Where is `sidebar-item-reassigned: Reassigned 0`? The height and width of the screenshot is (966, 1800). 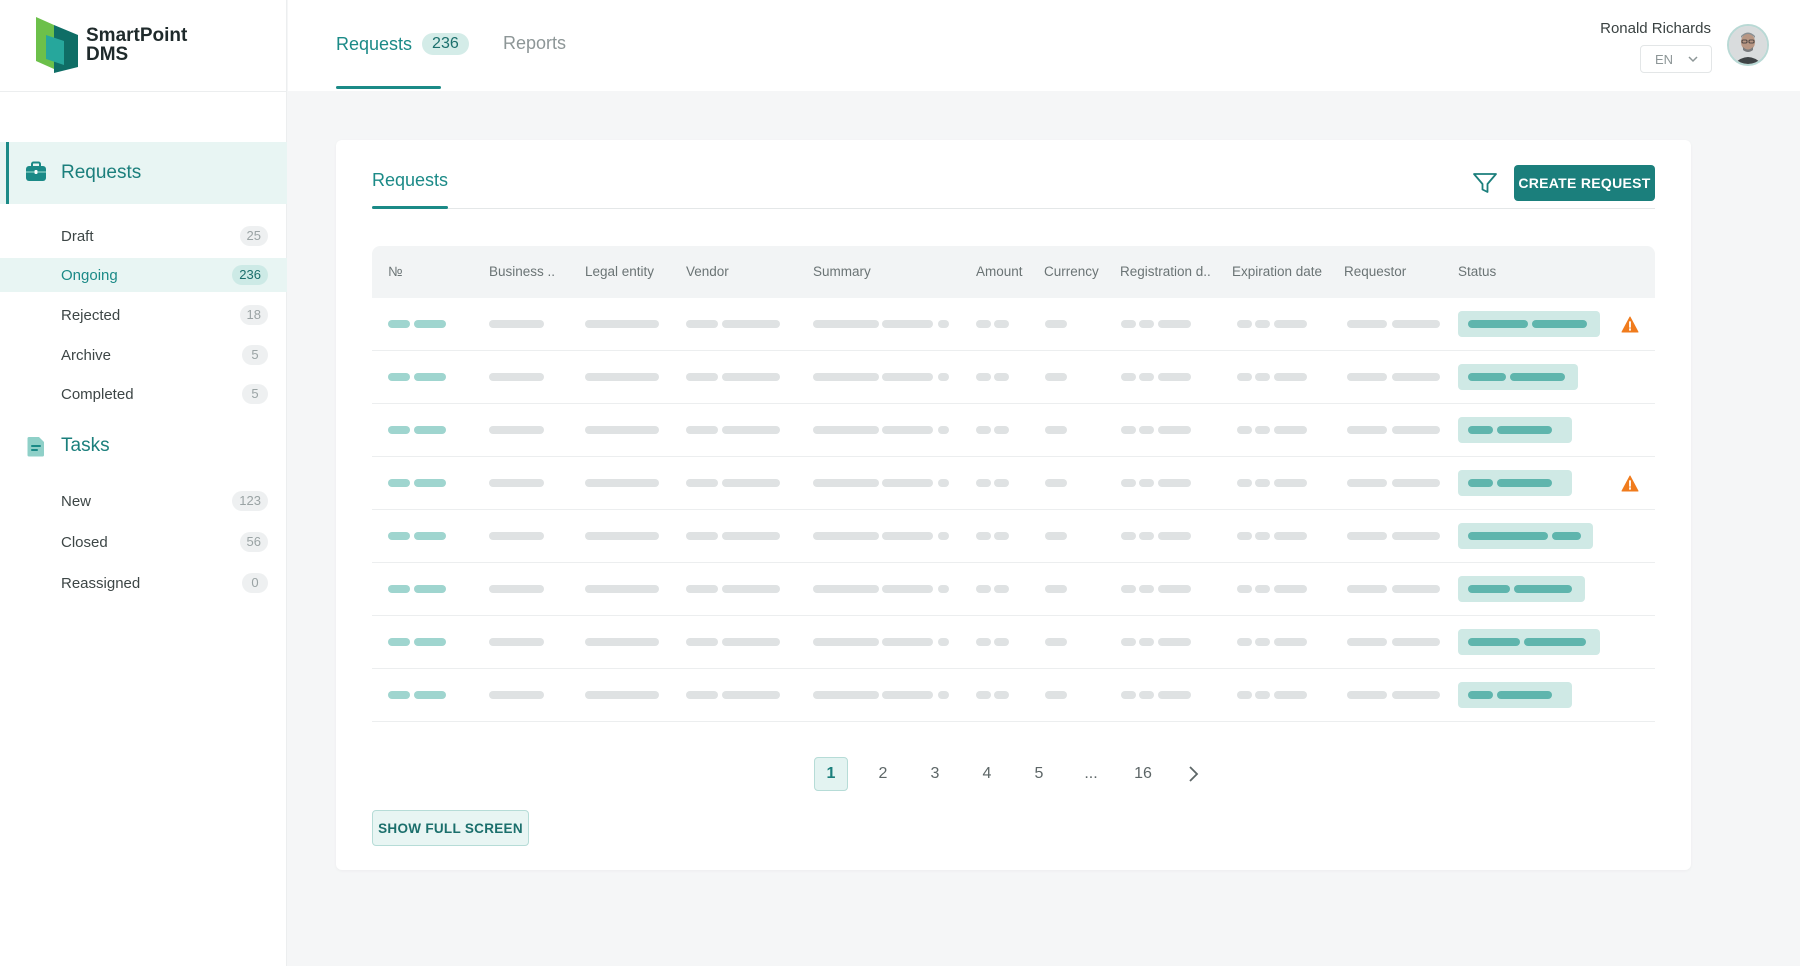
sidebar-item-reassigned: Reassigned 0 is located at coordinates (143, 583).